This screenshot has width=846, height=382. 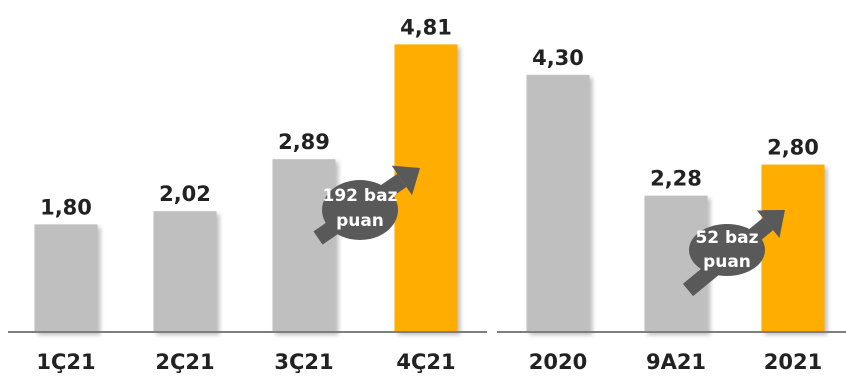 I want to click on annotation-line-1: 192 baz, so click(x=360, y=196).